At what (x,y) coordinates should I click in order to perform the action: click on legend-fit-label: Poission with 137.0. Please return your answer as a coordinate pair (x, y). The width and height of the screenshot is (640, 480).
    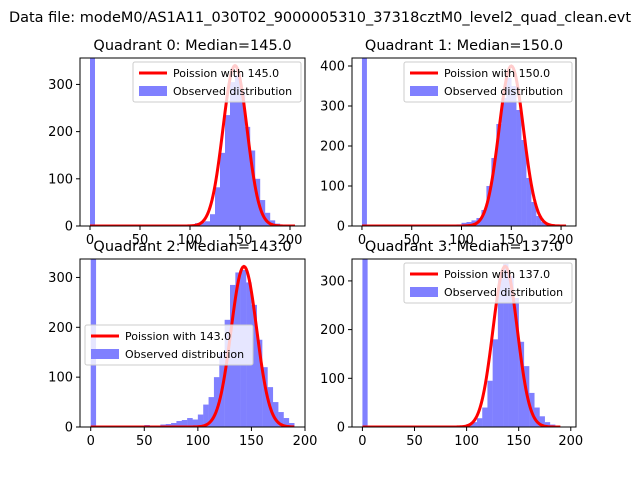
    Looking at the image, I should click on (497, 274).